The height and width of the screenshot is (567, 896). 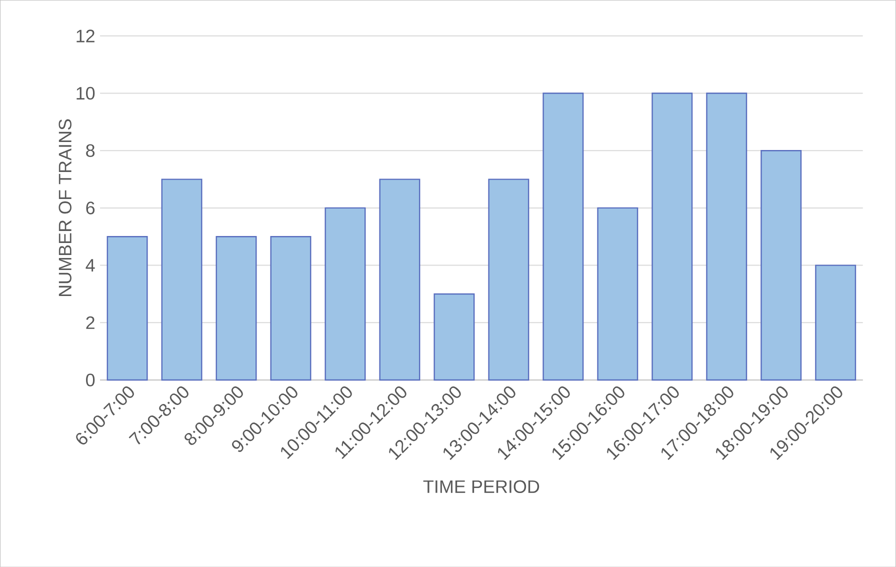 What do you see at coordinates (90, 322) in the screenshot?
I see `y-tick-label: 2` at bounding box center [90, 322].